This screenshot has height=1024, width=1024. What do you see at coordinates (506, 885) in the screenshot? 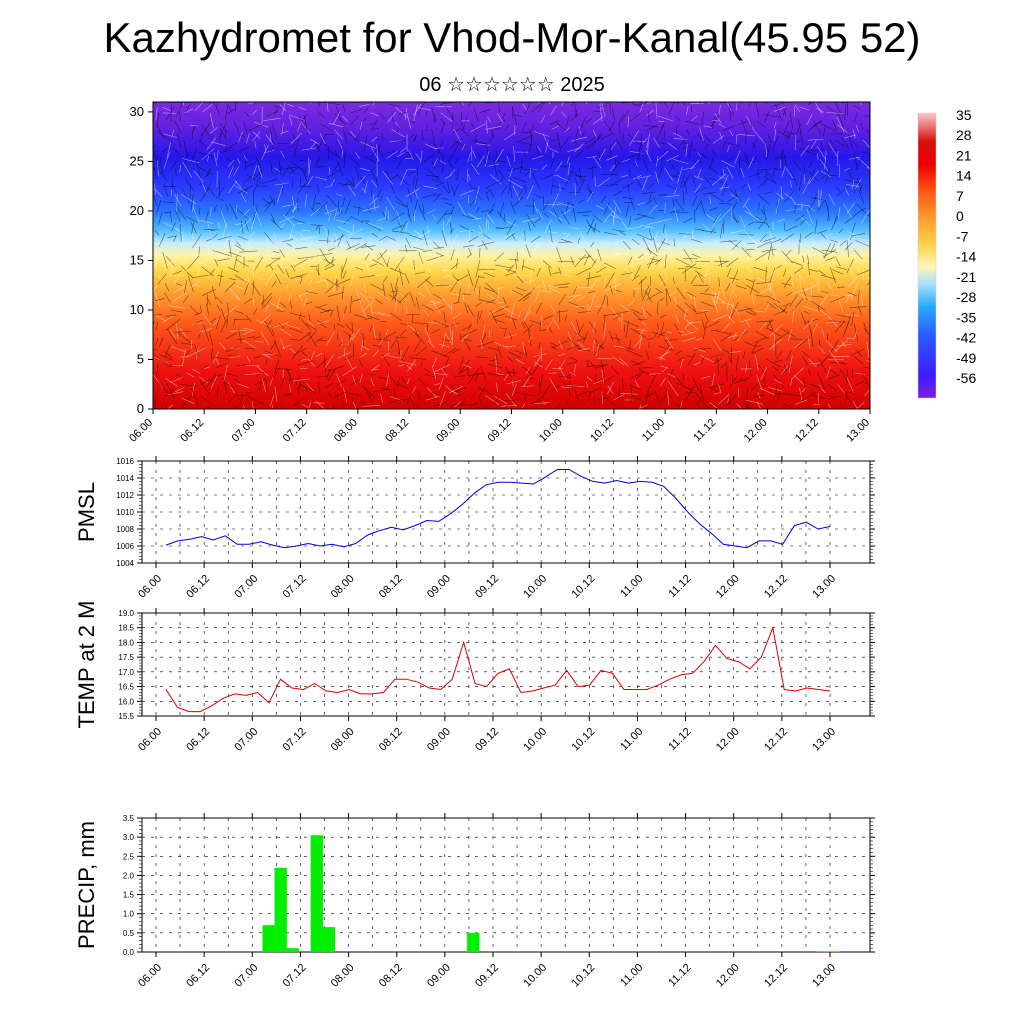
I see `panel-frame` at bounding box center [506, 885].